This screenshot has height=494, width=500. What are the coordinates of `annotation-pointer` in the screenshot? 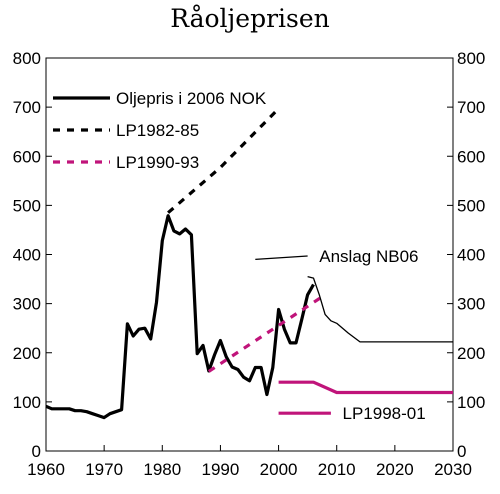 It's located at (281, 258).